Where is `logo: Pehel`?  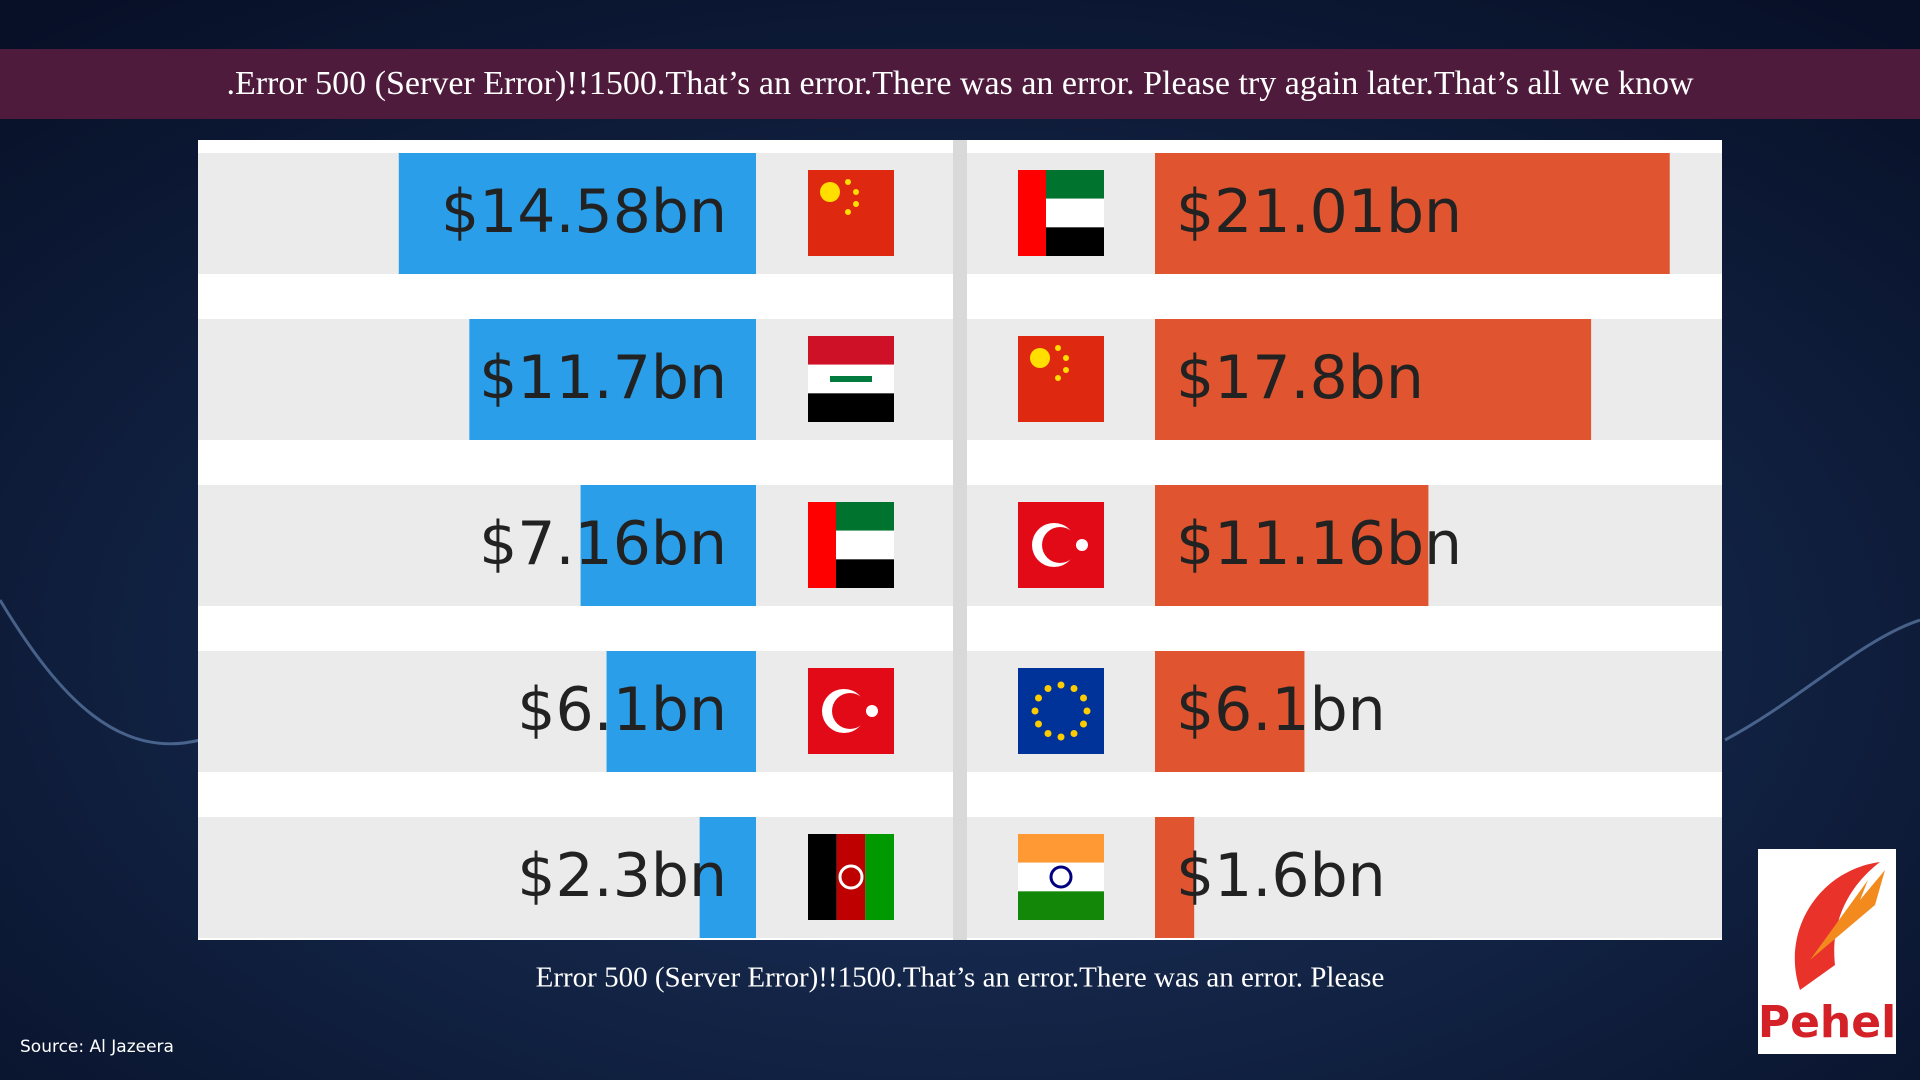 logo: Pehel is located at coordinates (1827, 951).